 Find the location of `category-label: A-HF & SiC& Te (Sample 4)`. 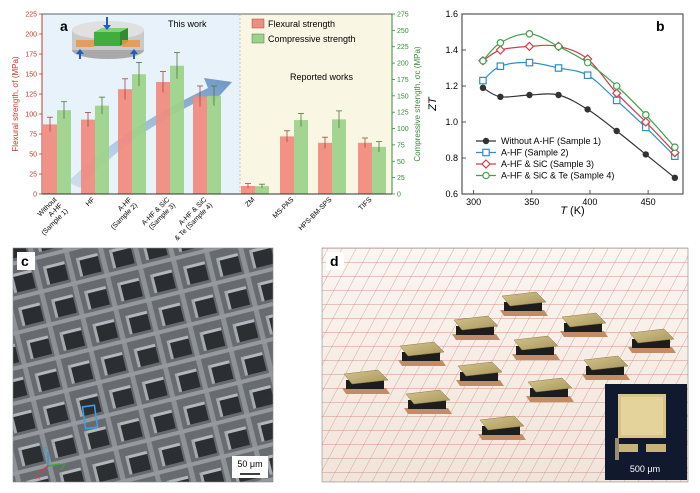

category-label: A-HF & SiC& Te (Sample 4) is located at coordinates (191, 219).